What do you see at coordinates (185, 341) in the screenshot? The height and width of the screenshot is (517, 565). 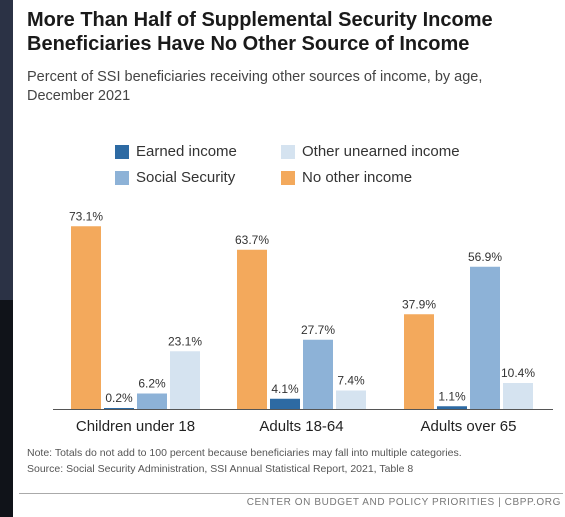 I see `data-label-other-unearned-income-children-under-18: 23.1%` at bounding box center [185, 341].